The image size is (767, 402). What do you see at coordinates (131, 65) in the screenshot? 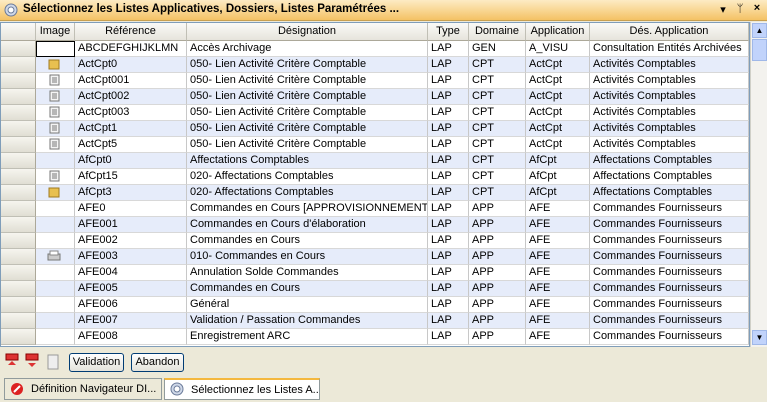
I see `grid-cell: ActCpt0` at bounding box center [131, 65].